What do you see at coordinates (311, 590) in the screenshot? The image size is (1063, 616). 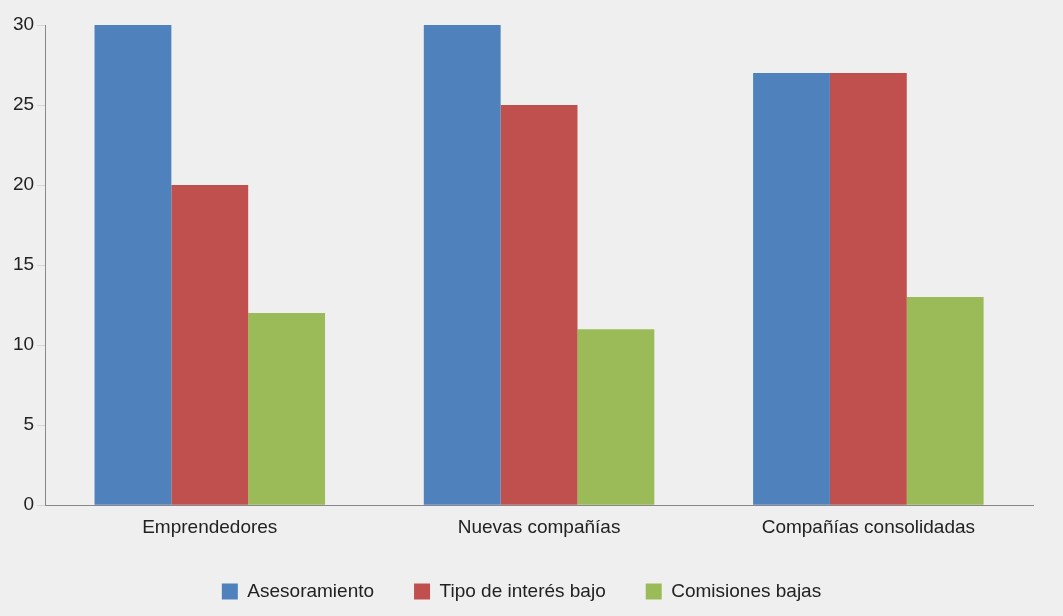 I see `legend-label: Asesoramiento` at bounding box center [311, 590].